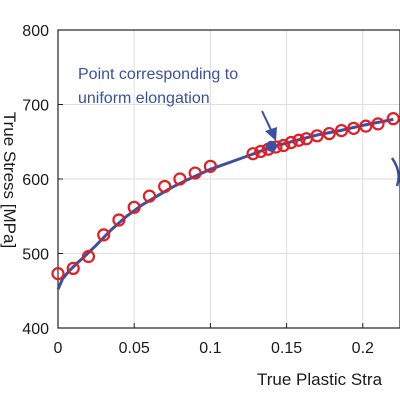 This screenshot has height=400, width=400. What do you see at coordinates (134, 348) in the screenshot?
I see `x-tick-label: 0.05` at bounding box center [134, 348].